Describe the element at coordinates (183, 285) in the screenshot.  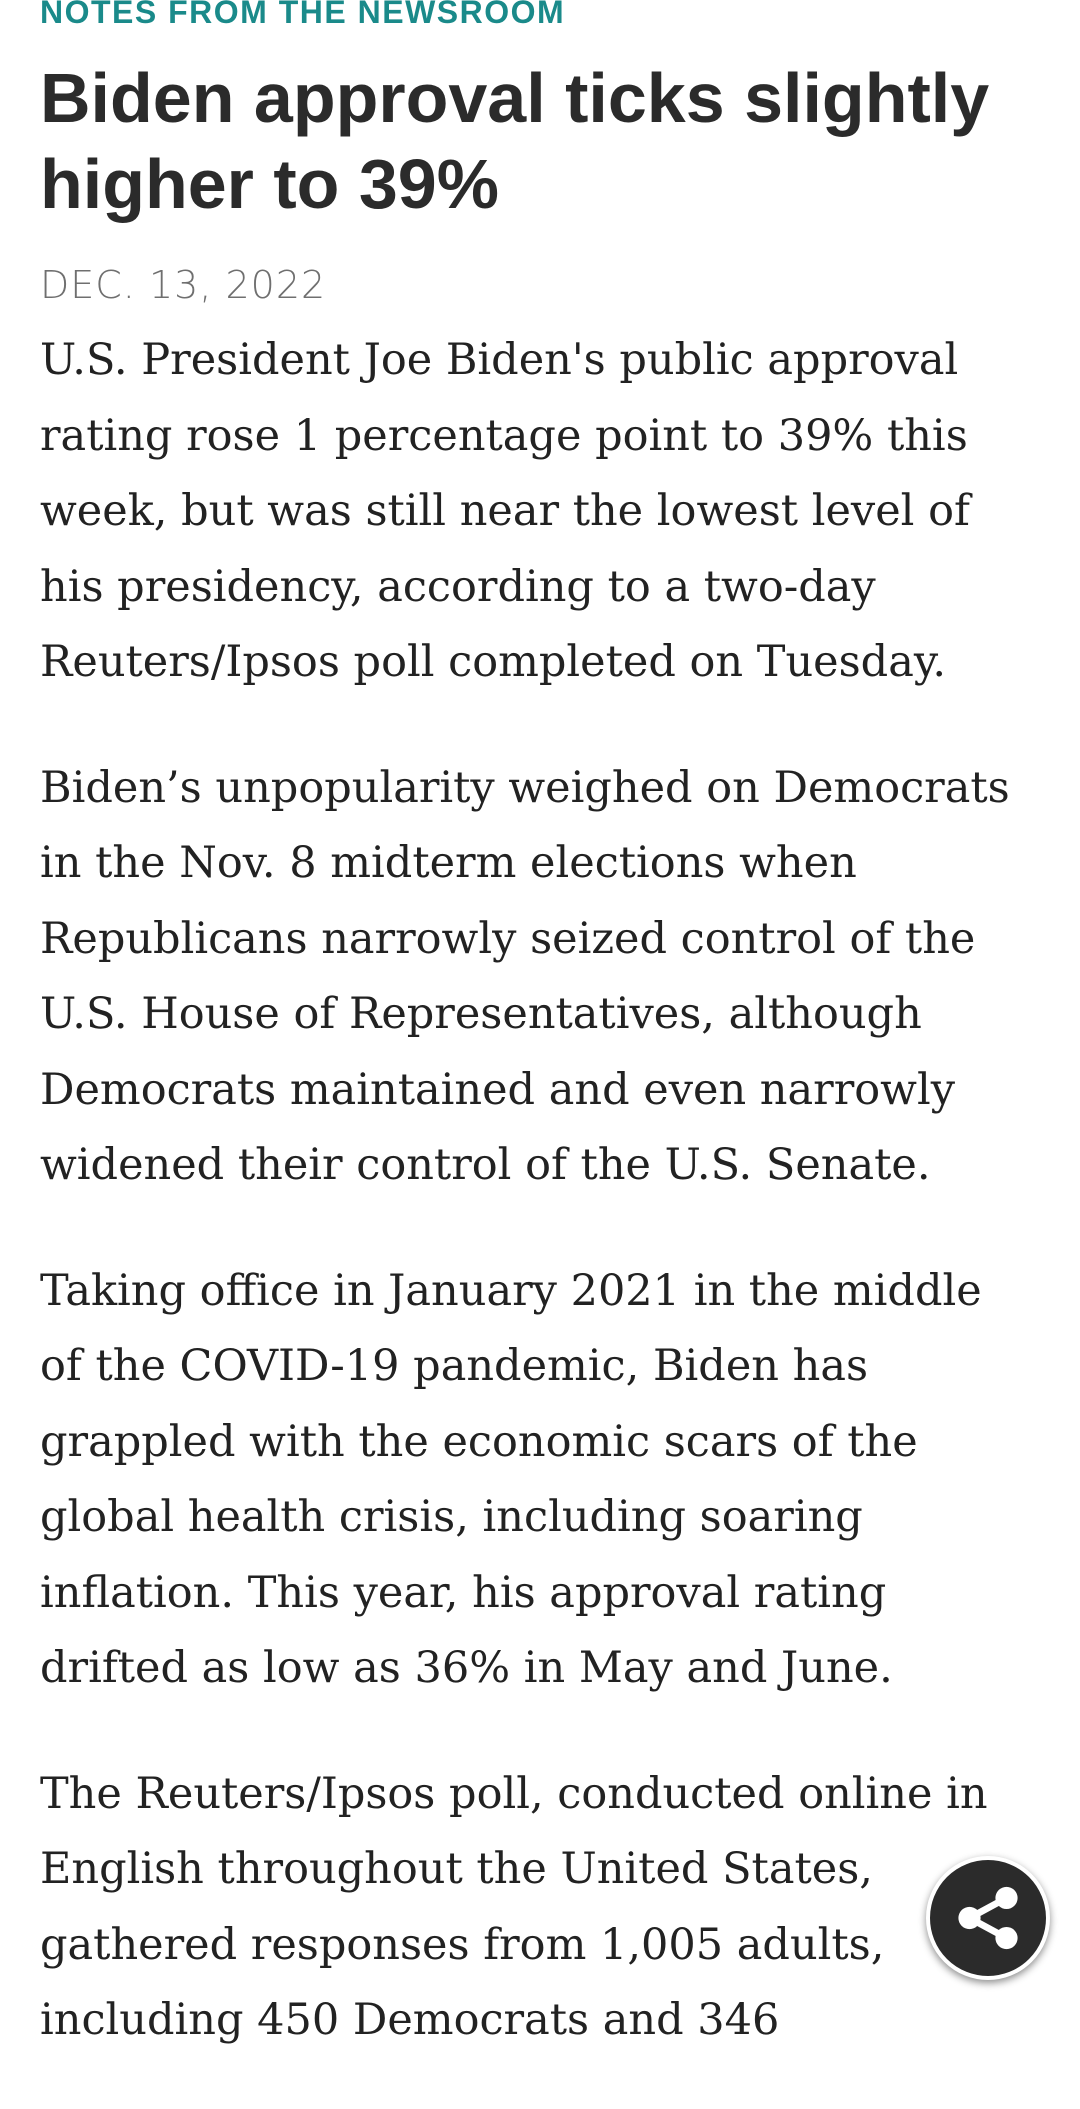
I see `article-date: DEC. 13, 2022` at that location.